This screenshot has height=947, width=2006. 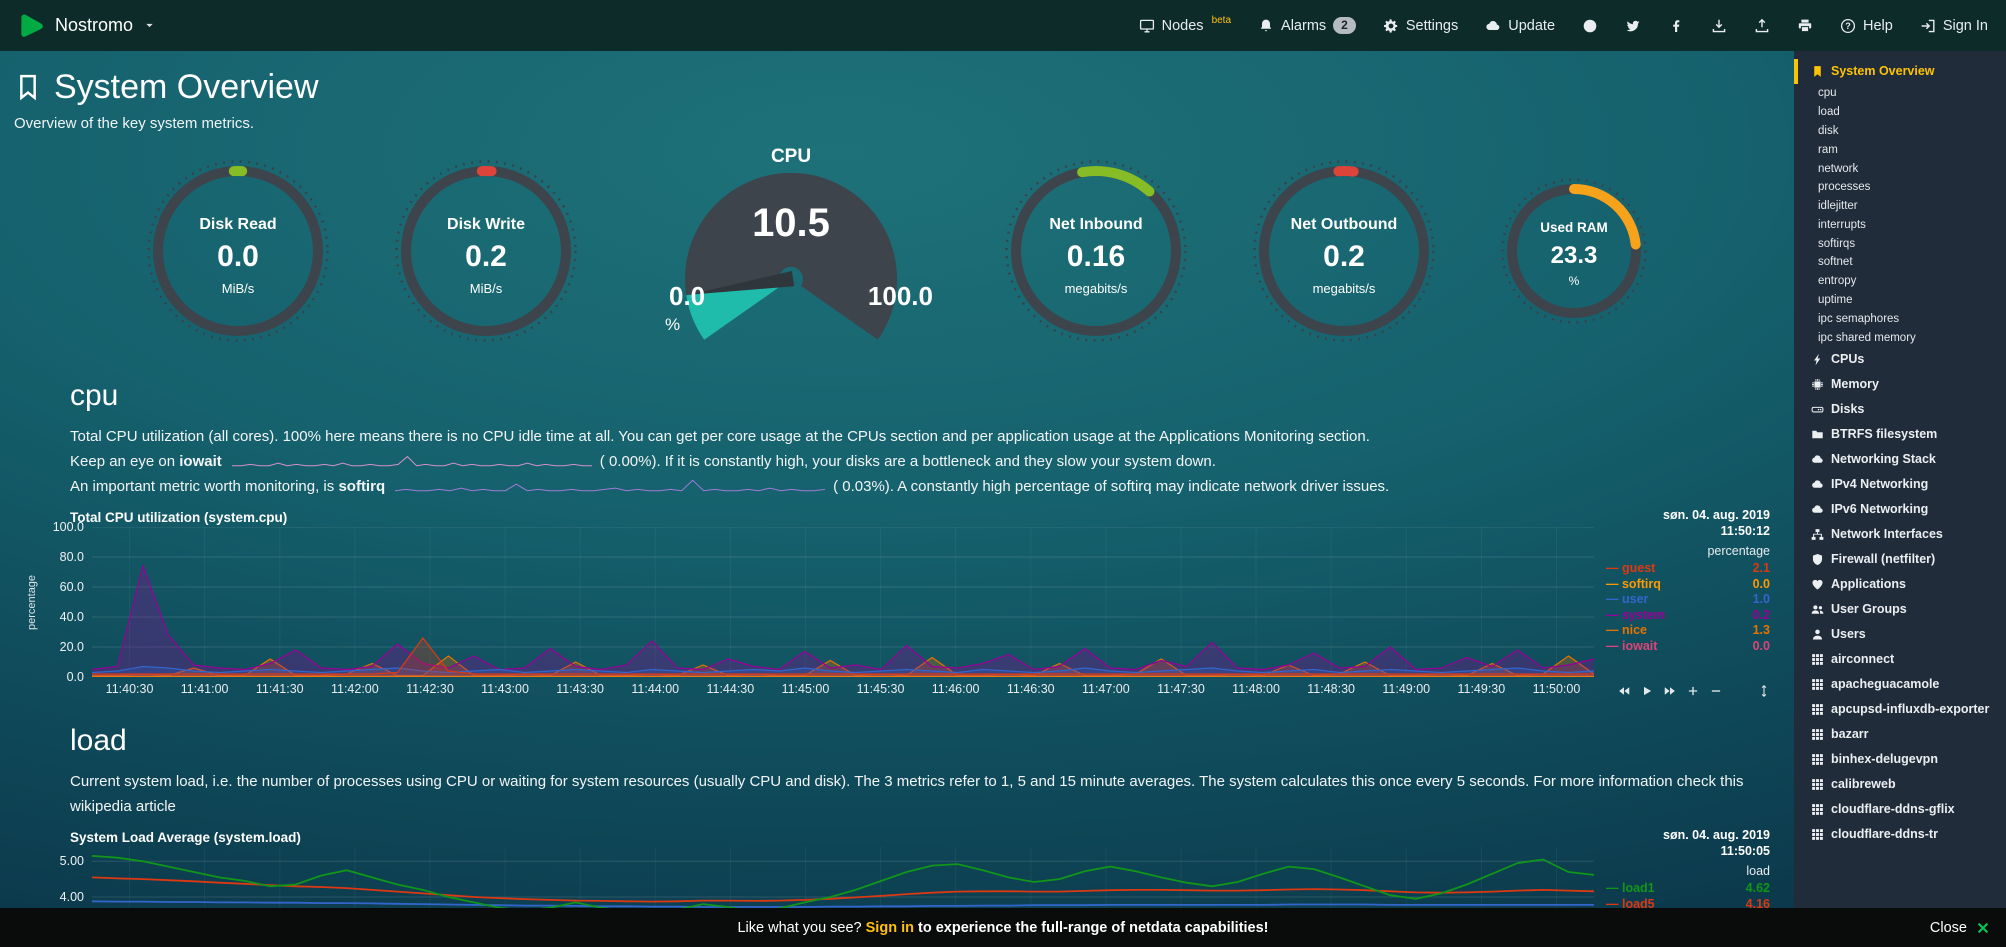 What do you see at coordinates (1867, 337) in the screenshot?
I see `sidebar-item-ipc-shared-memory: ipc shared memory` at bounding box center [1867, 337].